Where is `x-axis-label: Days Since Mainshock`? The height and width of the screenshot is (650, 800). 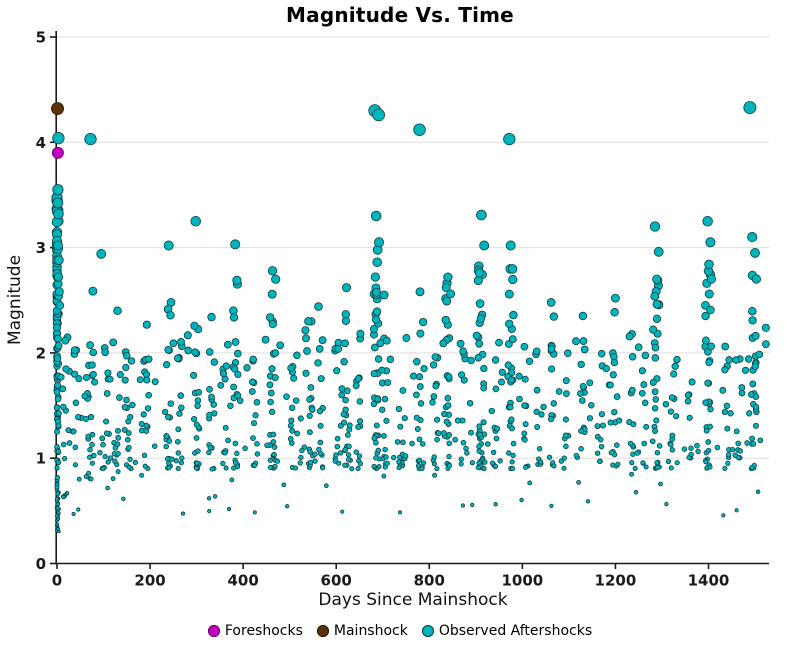
x-axis-label: Days Since Mainshock is located at coordinates (413, 600).